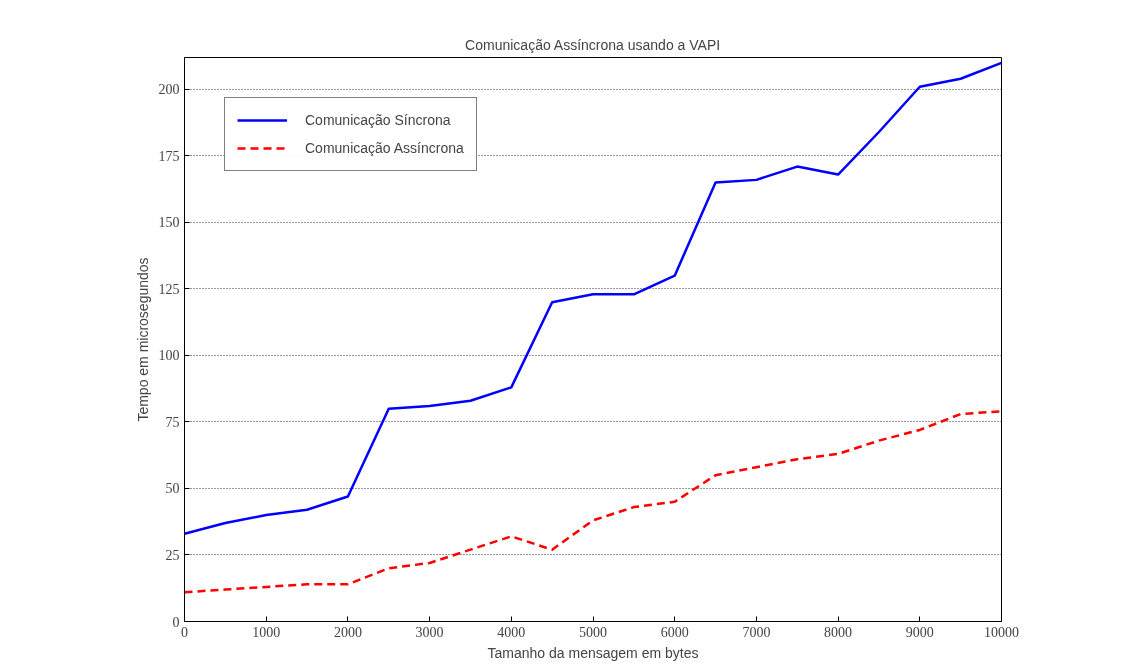 The image size is (1133, 671). What do you see at coordinates (511, 632) in the screenshot?
I see `x-tick-label: 4000` at bounding box center [511, 632].